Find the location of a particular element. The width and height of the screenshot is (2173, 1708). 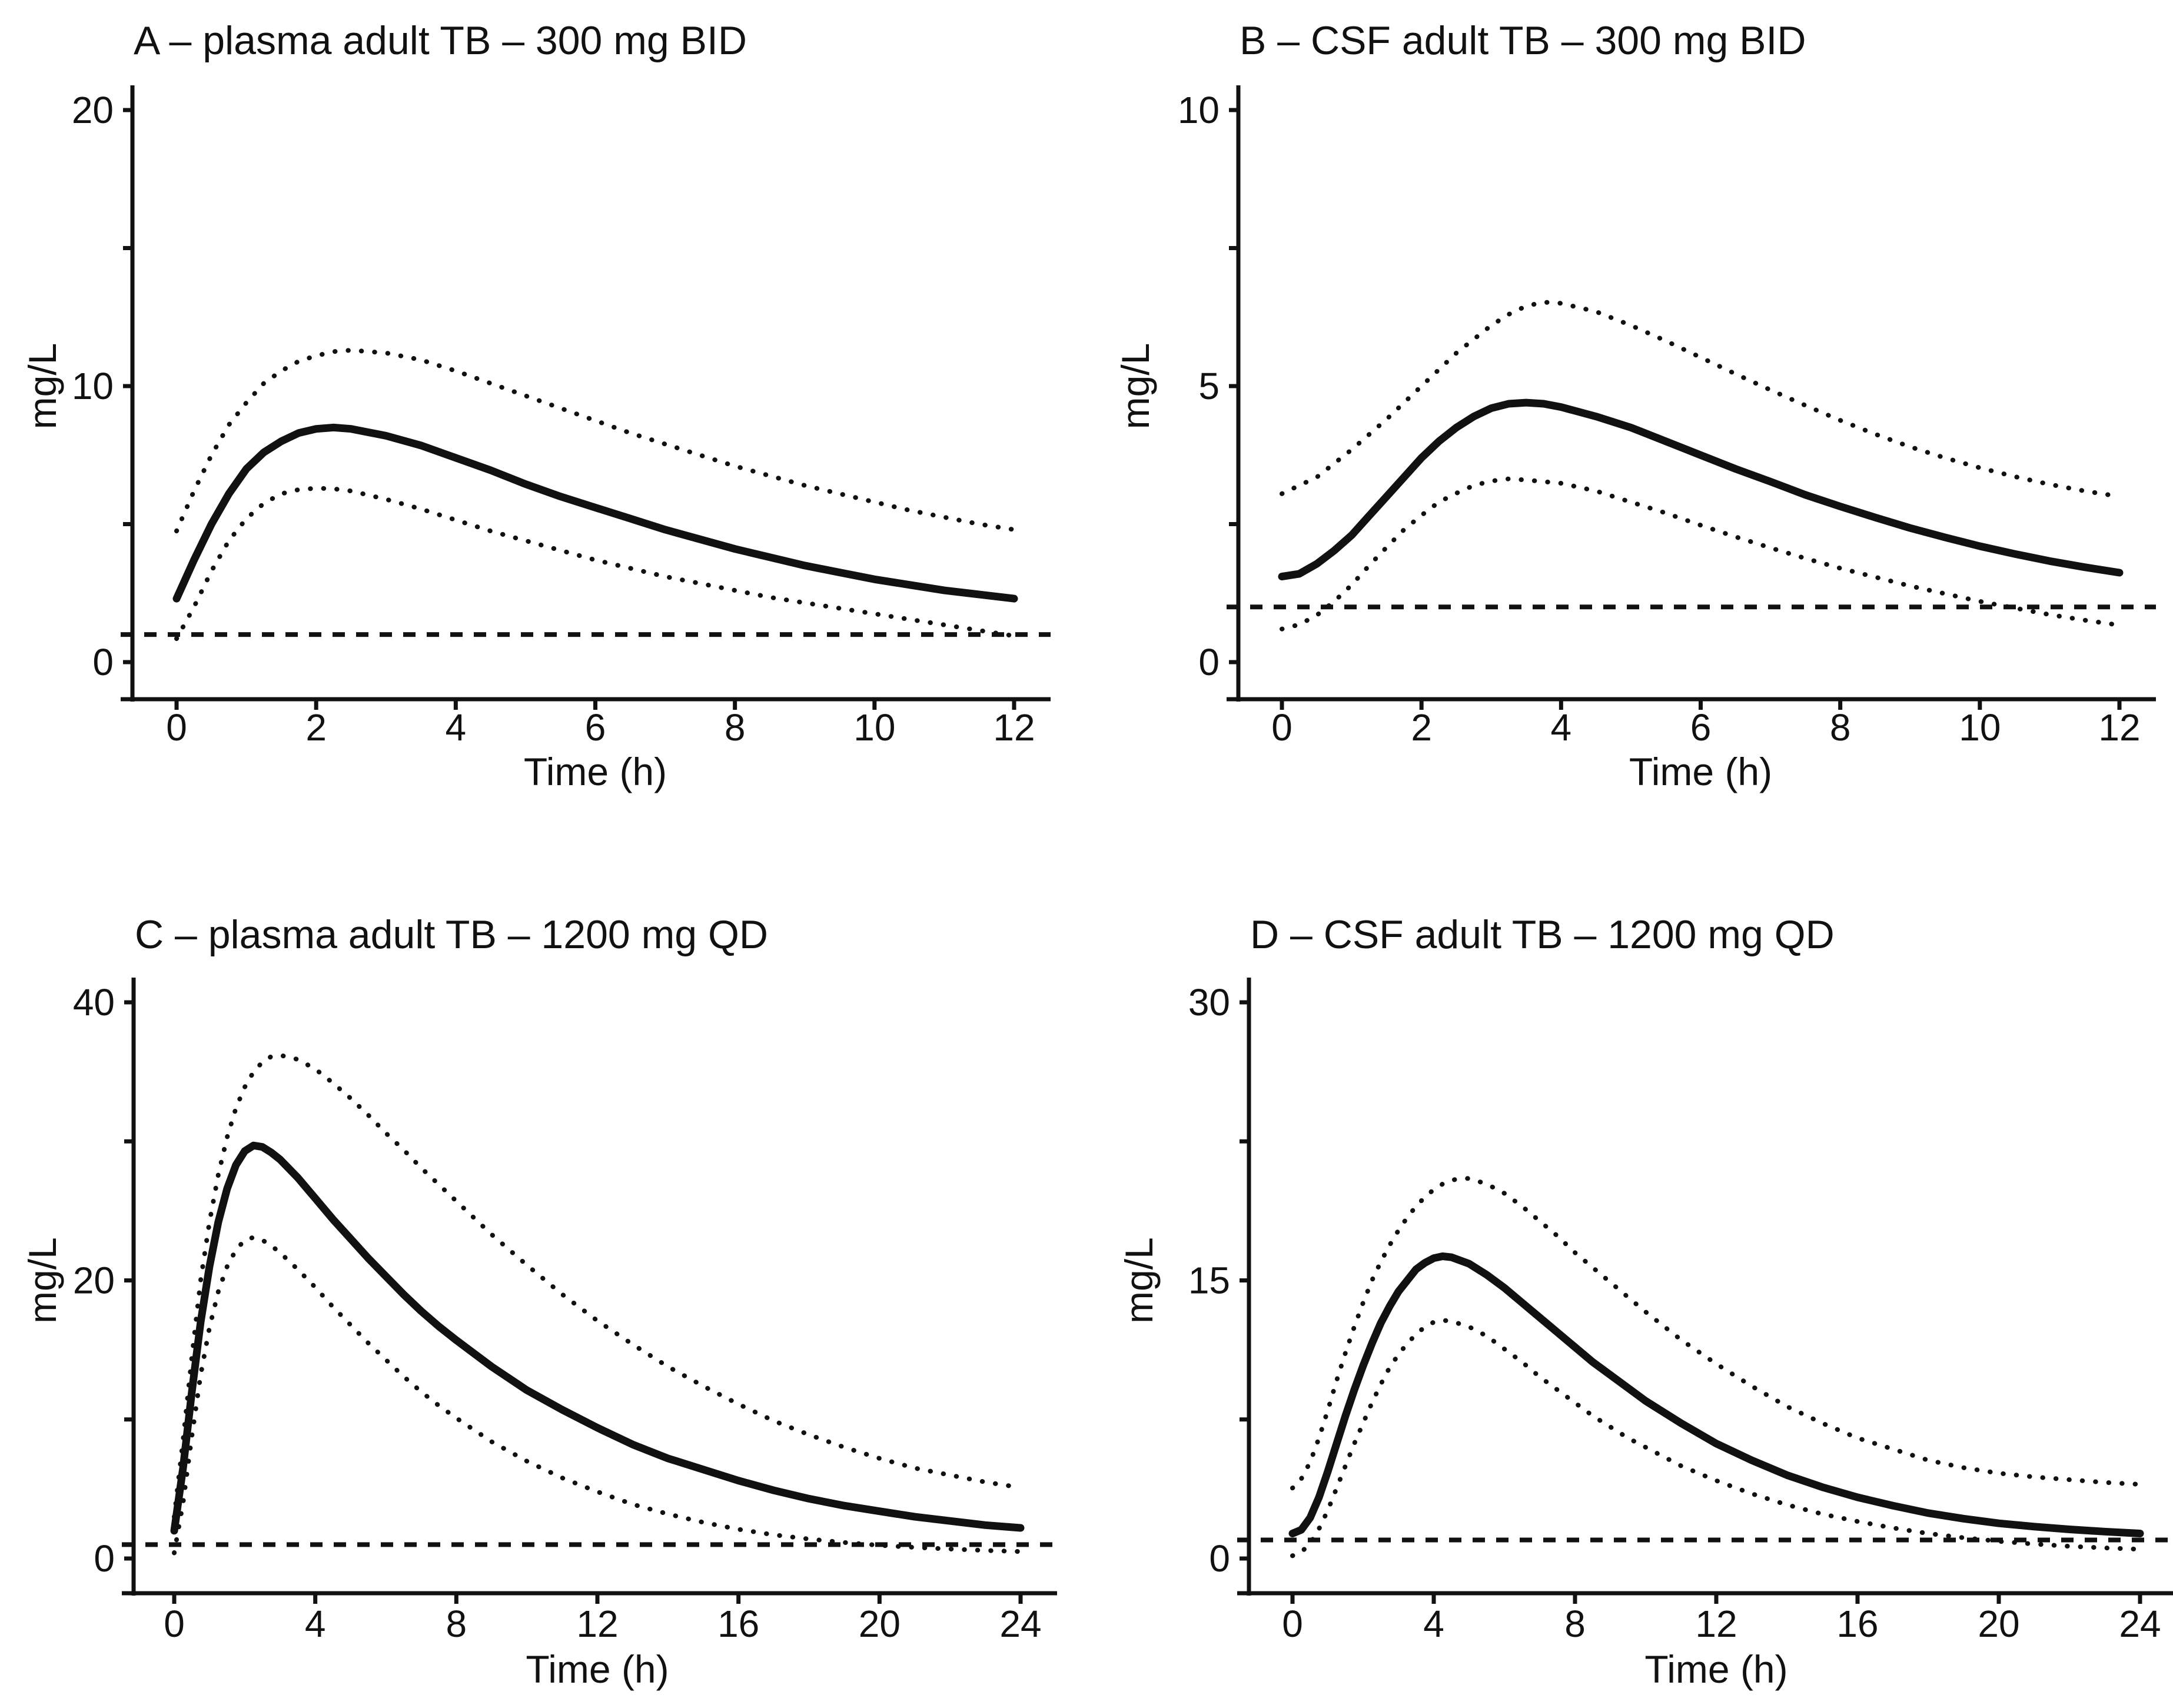

panel-title: C – plasma adult TB – 1200 mg QD is located at coordinates (452, 934).